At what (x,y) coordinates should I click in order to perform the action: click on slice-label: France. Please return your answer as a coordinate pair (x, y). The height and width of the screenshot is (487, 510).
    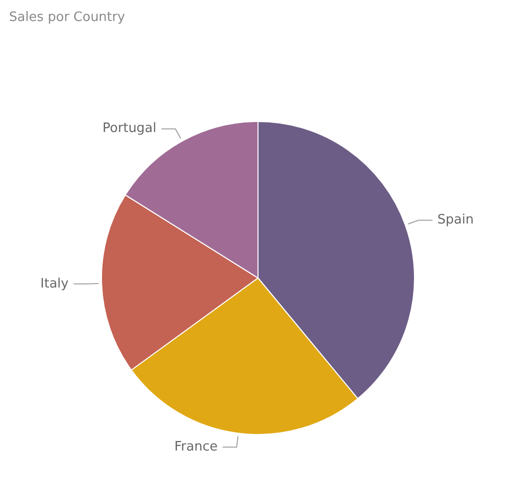
    Looking at the image, I should click on (196, 447).